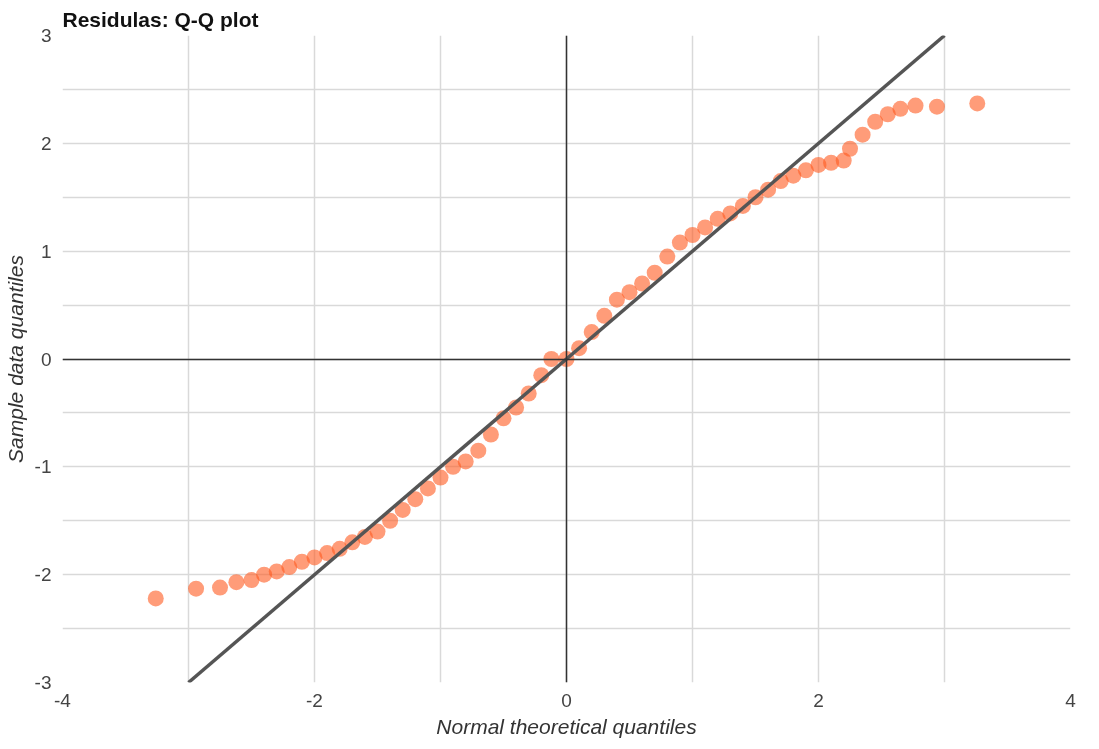  Describe the element at coordinates (43, 575) in the screenshot. I see `y-tick-label: -2` at that location.